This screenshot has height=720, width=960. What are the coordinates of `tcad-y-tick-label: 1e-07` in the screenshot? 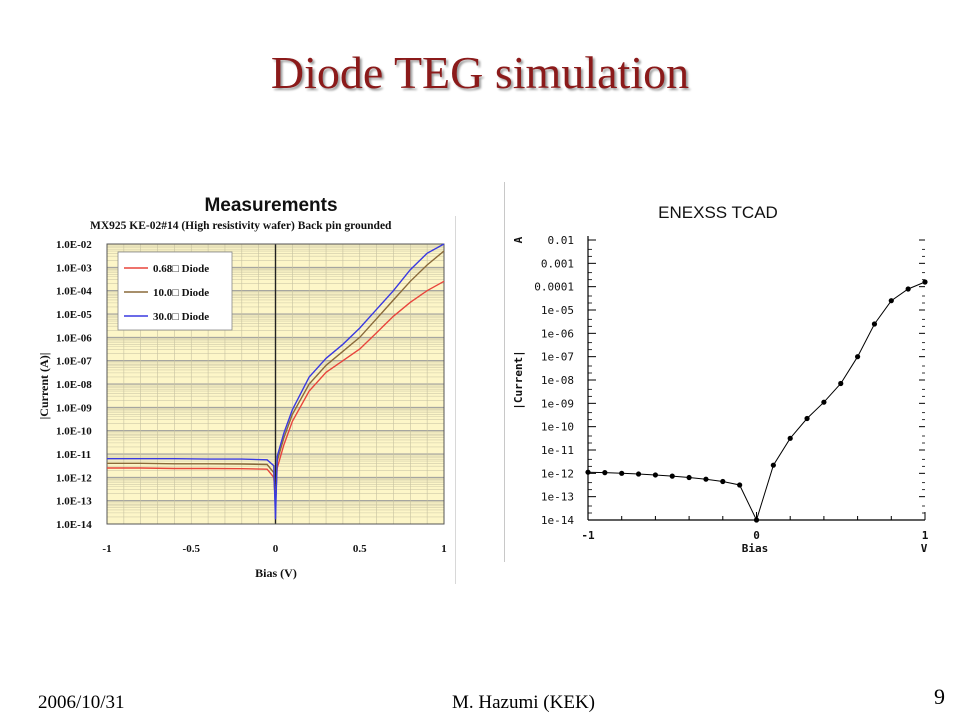 It's located at (557, 357).